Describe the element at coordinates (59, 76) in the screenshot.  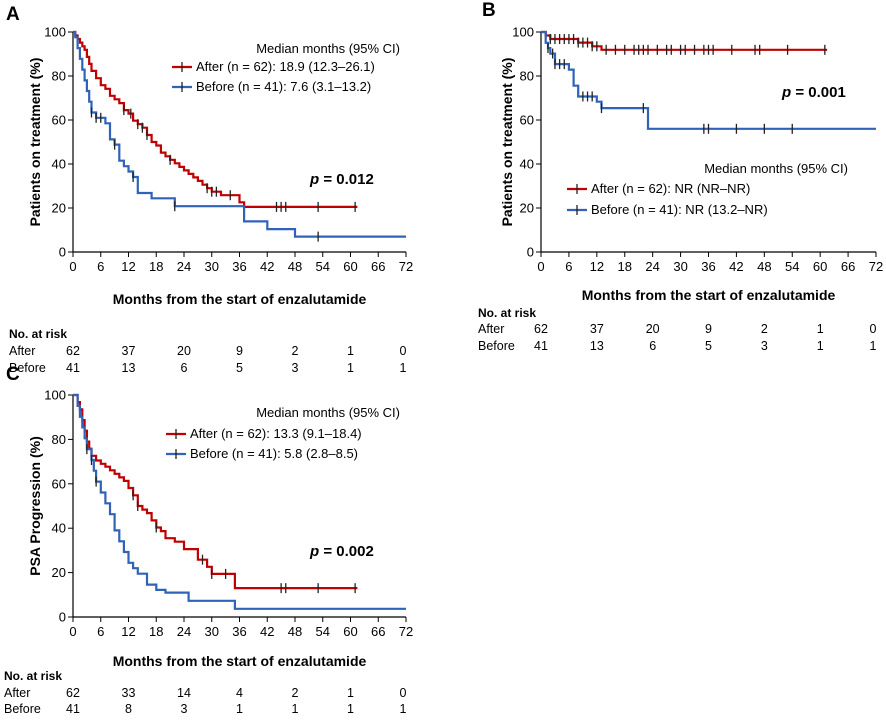
I see `y-tick-label: 80` at that location.